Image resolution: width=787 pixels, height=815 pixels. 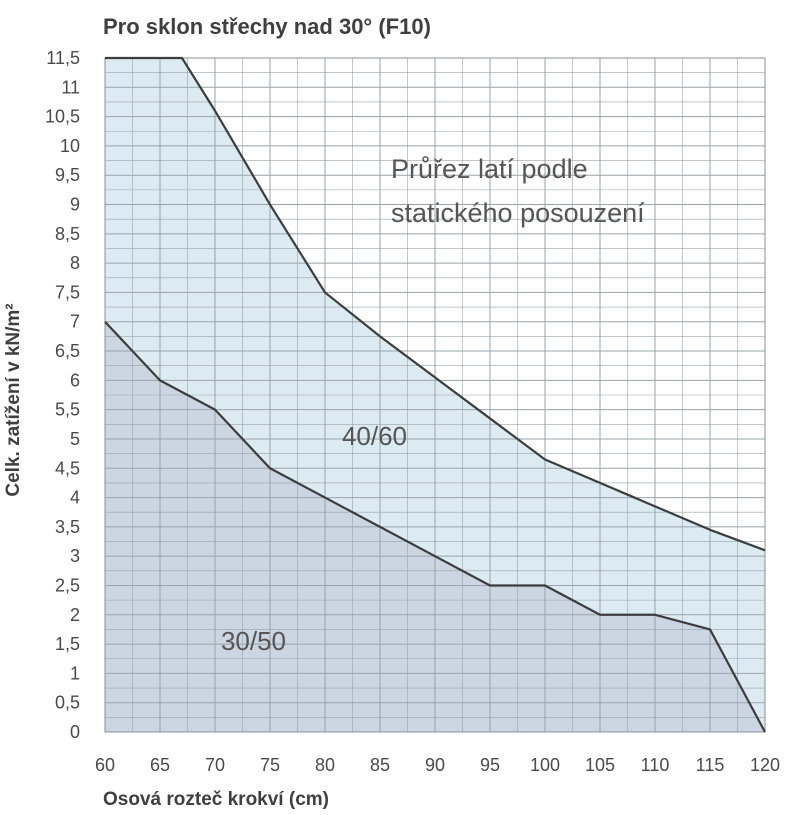 What do you see at coordinates (160, 765) in the screenshot?
I see `x-tick-label: 65` at bounding box center [160, 765].